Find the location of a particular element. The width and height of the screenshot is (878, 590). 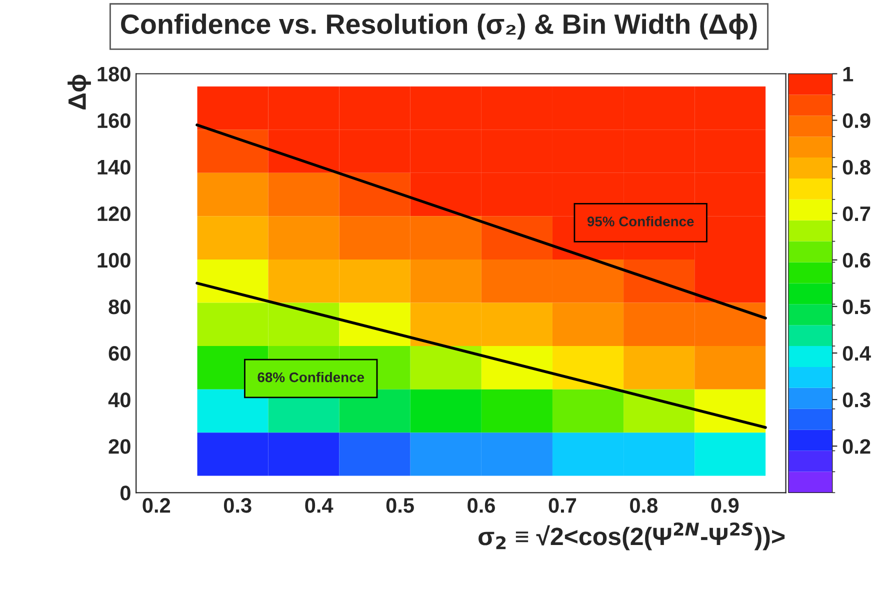

color-bar-label: 0.7 is located at coordinates (856, 214).